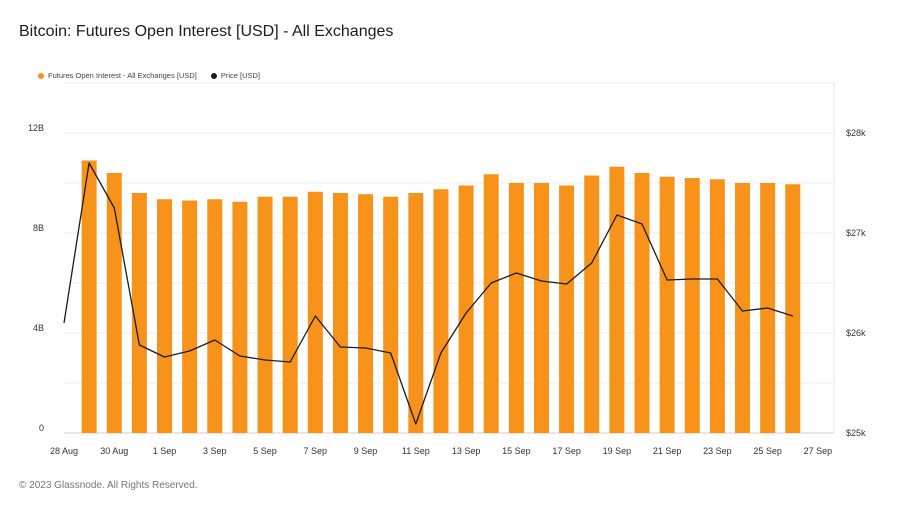  What do you see at coordinates (466, 451) in the screenshot?
I see `x-tick-label: 13 Sep` at bounding box center [466, 451].